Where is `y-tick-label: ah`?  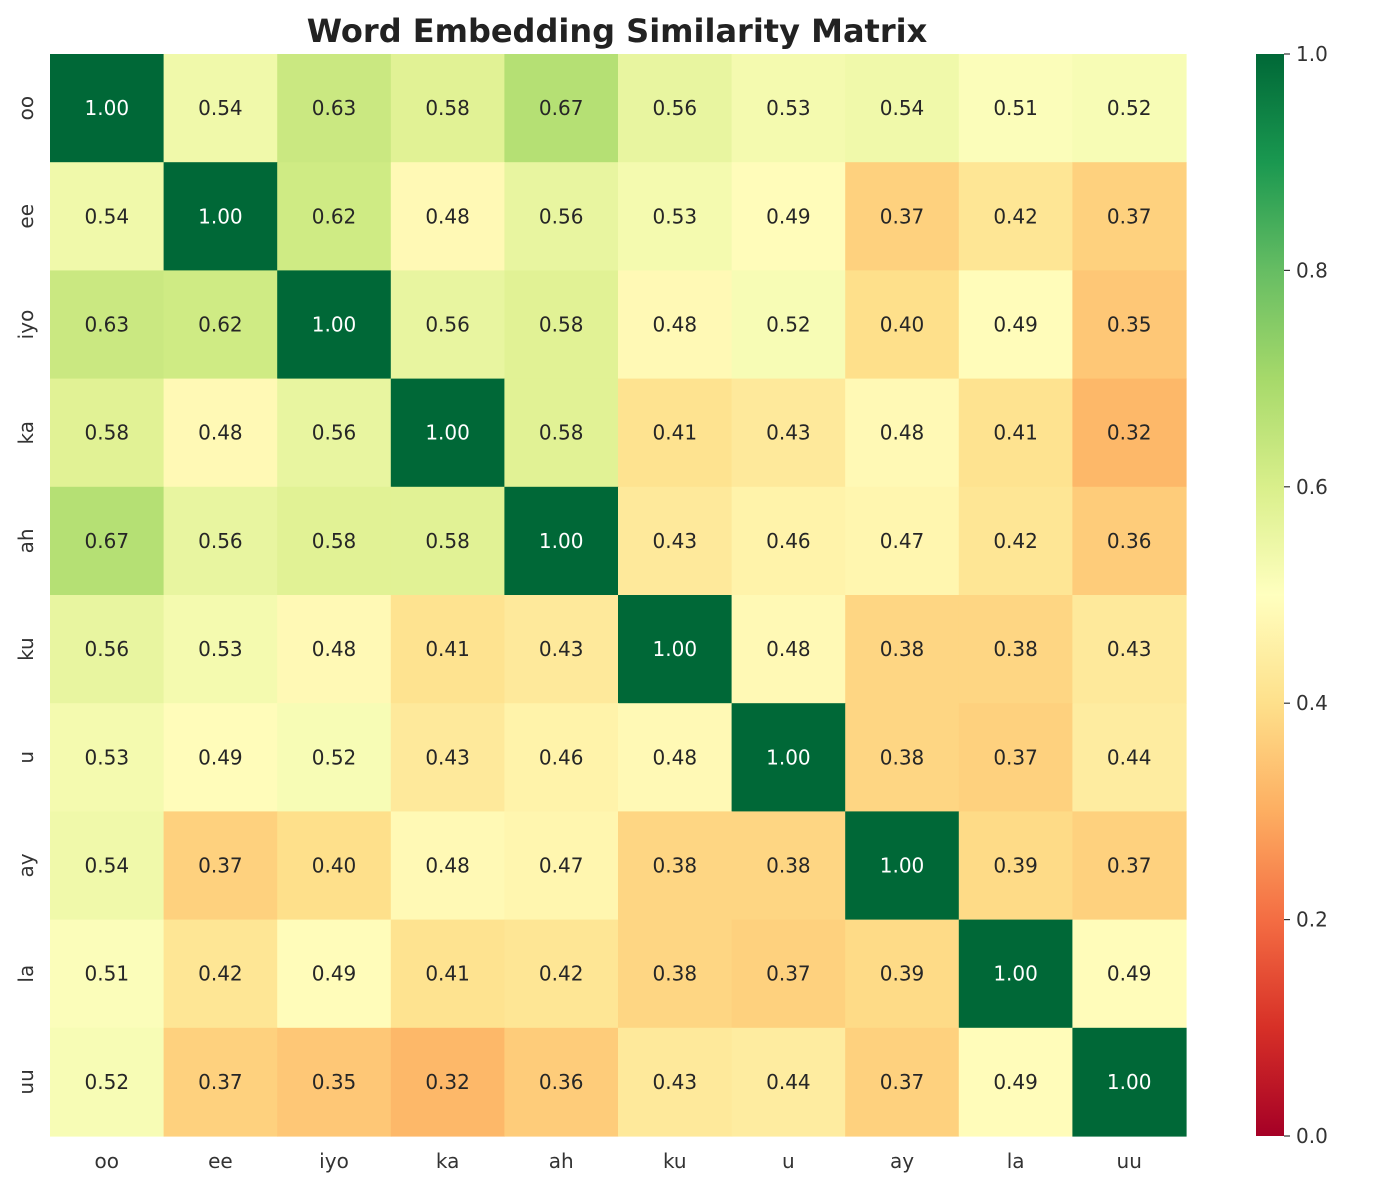 y-tick-label: ah is located at coordinates (26, 540).